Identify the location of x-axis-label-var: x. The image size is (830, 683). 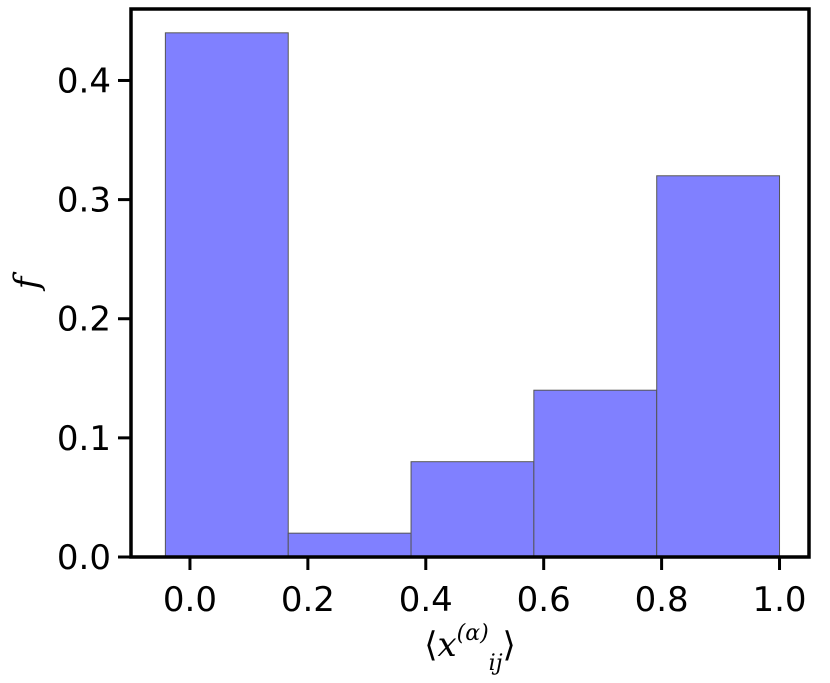
(446, 645).